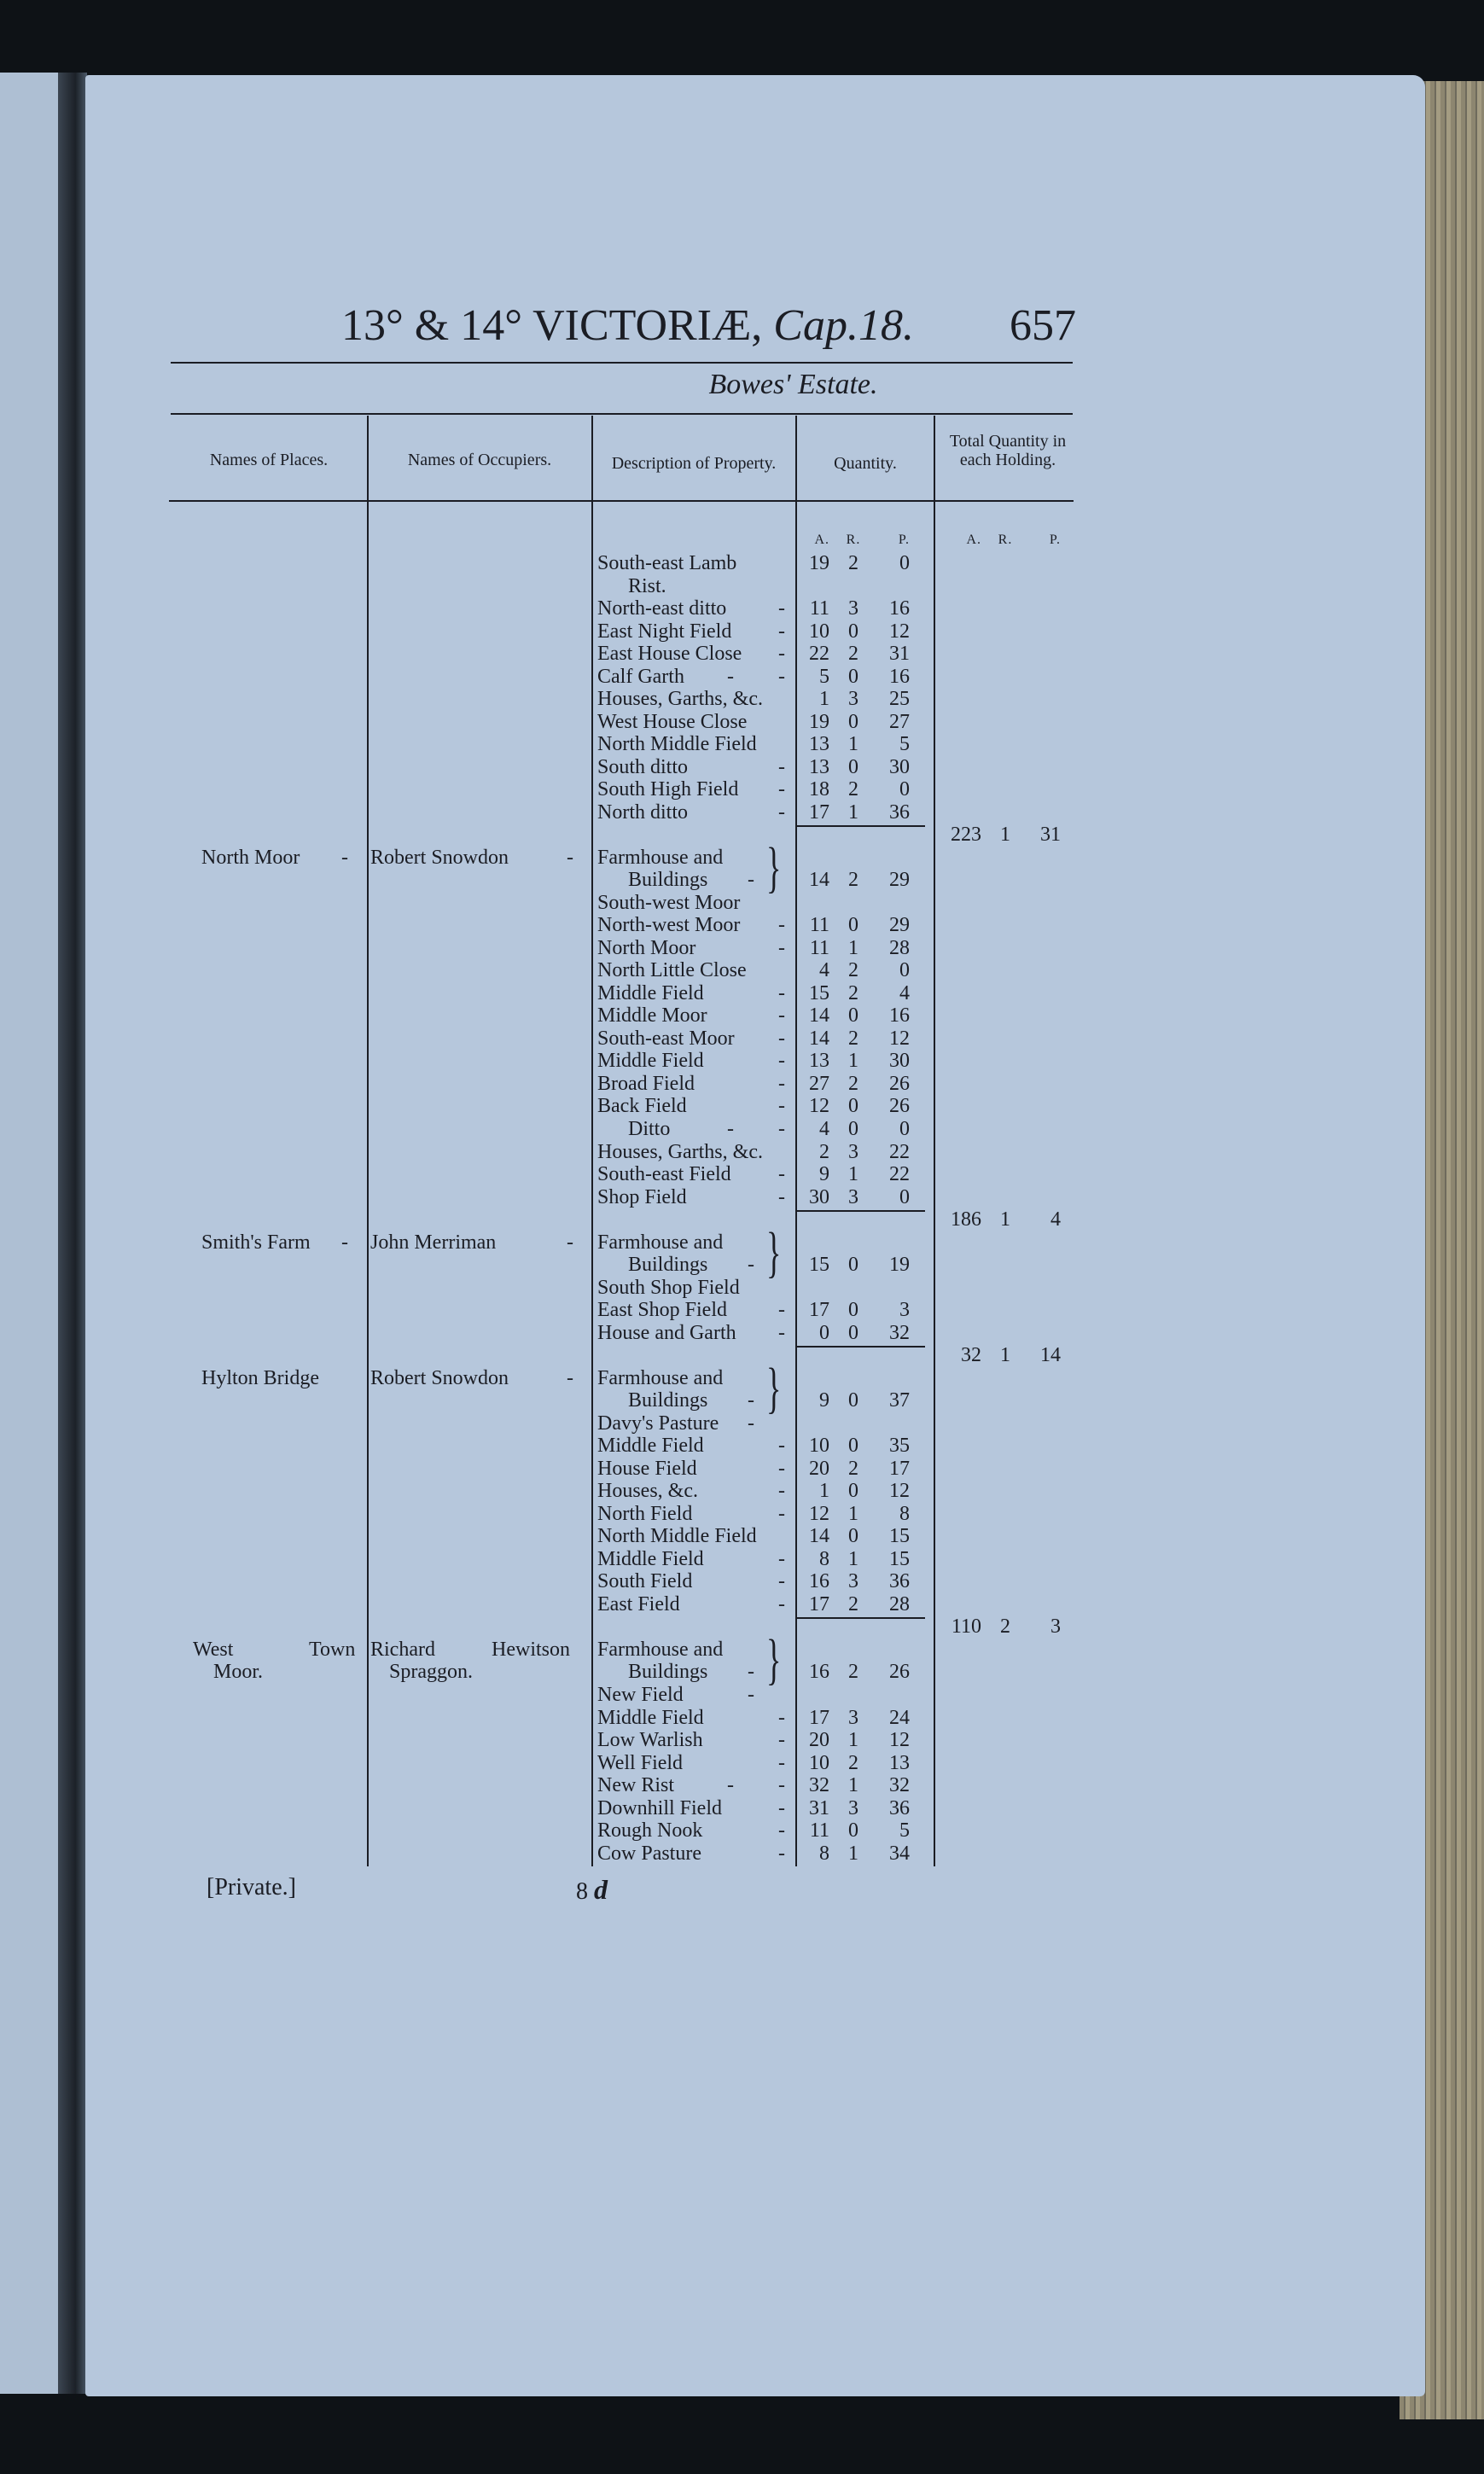  What do you see at coordinates (666, 1332) in the screenshot?
I see `property-description: House and Garth` at bounding box center [666, 1332].